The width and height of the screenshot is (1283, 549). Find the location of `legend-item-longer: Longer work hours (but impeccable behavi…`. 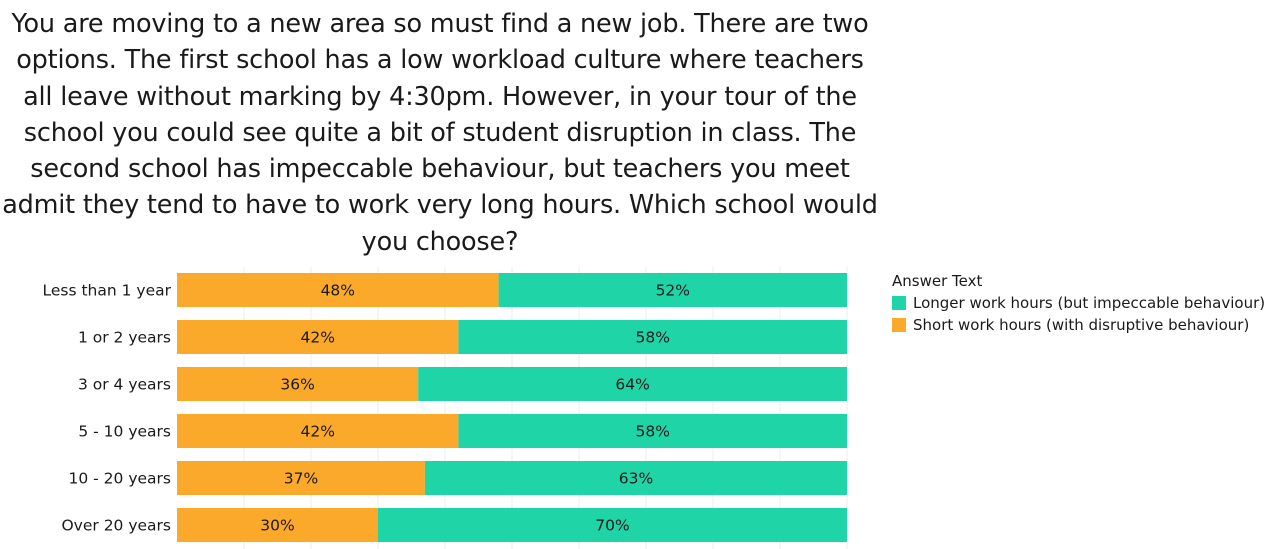

legend-item-longer: Longer work hours (but impeccable behavi… is located at coordinates (1078, 303).